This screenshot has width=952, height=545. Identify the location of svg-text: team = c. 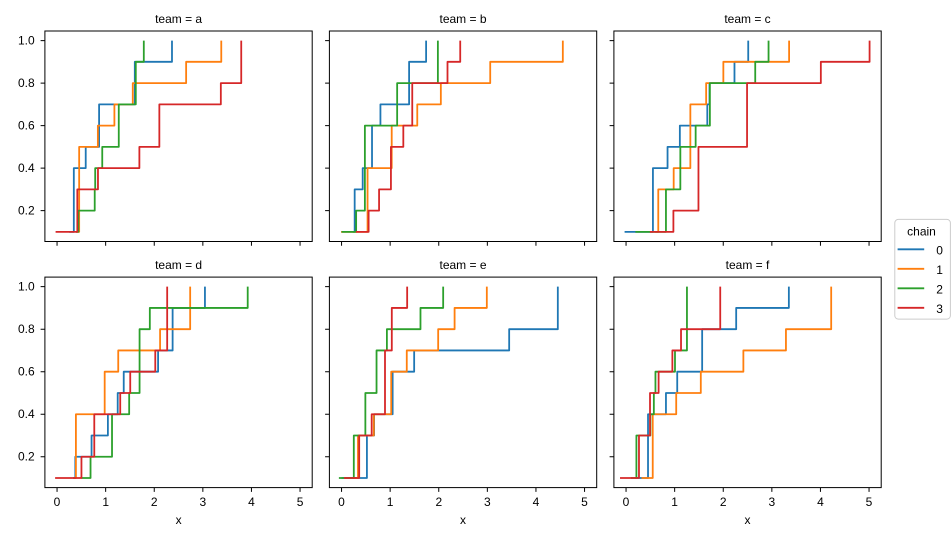
(747, 19).